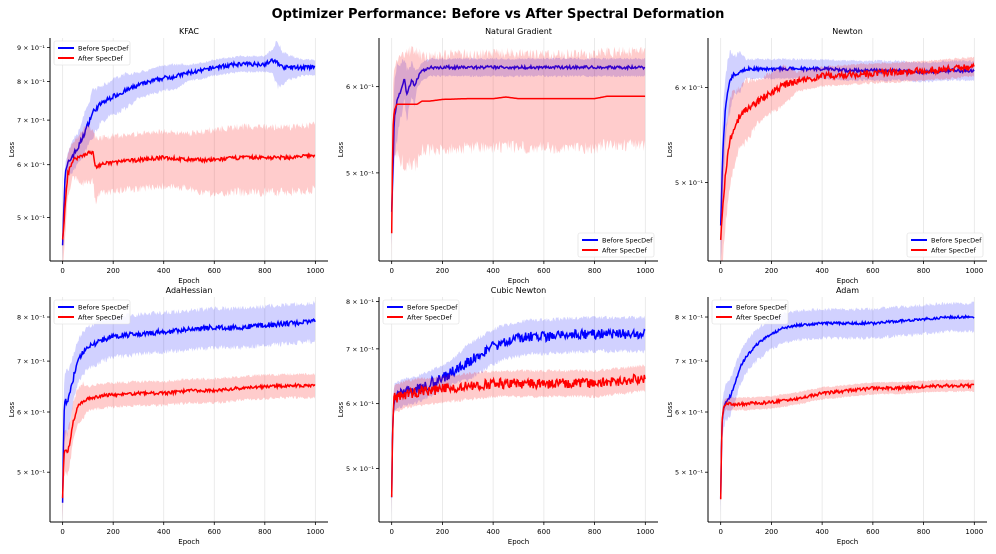 Image resolution: width=996 pixels, height=554 pixels. What do you see at coordinates (31, 48) in the screenshot?
I see `y-tick-label: 9 × 10⁻¹` at bounding box center [31, 48].